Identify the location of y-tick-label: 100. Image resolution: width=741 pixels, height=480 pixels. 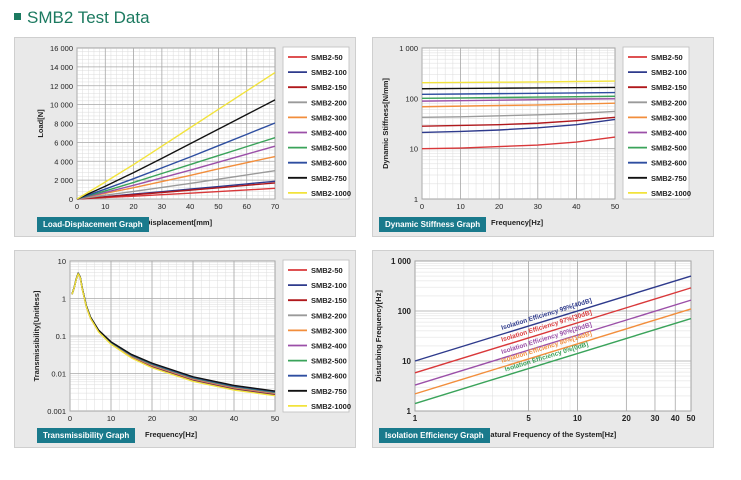
(411, 98).